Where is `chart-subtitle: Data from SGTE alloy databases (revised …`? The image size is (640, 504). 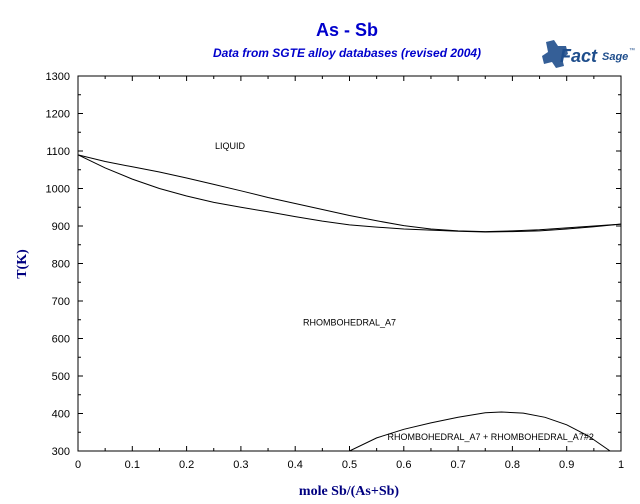
chart-subtitle: Data from SGTE alloy databases (revised … is located at coordinates (347, 53).